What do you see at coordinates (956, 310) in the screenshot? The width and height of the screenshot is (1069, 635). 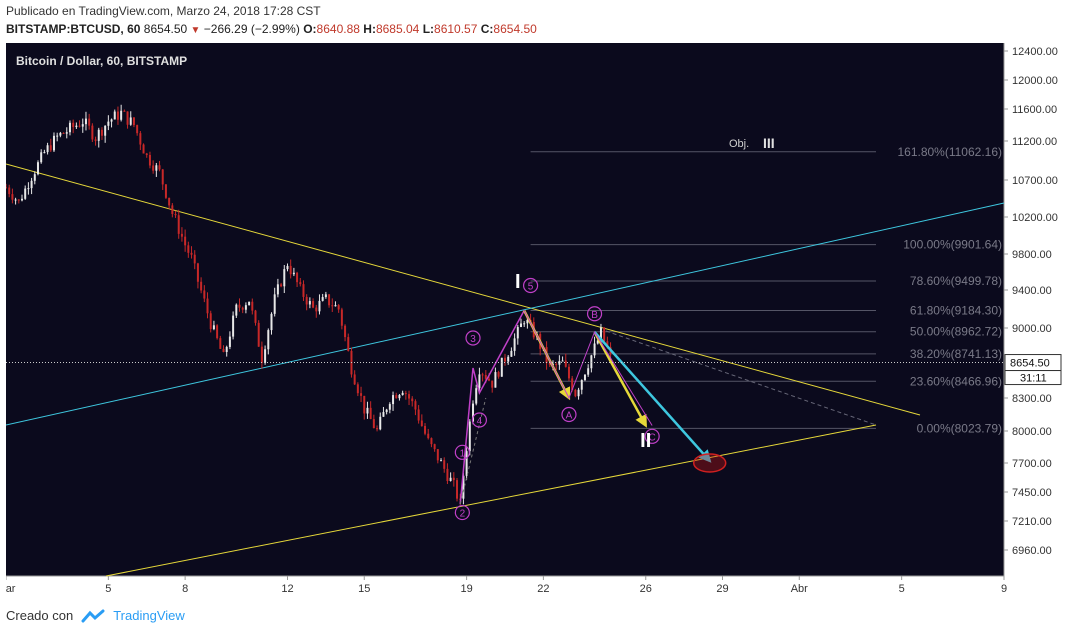 I see `fib-level-label: 61.80%(9184.30)` at bounding box center [956, 310].